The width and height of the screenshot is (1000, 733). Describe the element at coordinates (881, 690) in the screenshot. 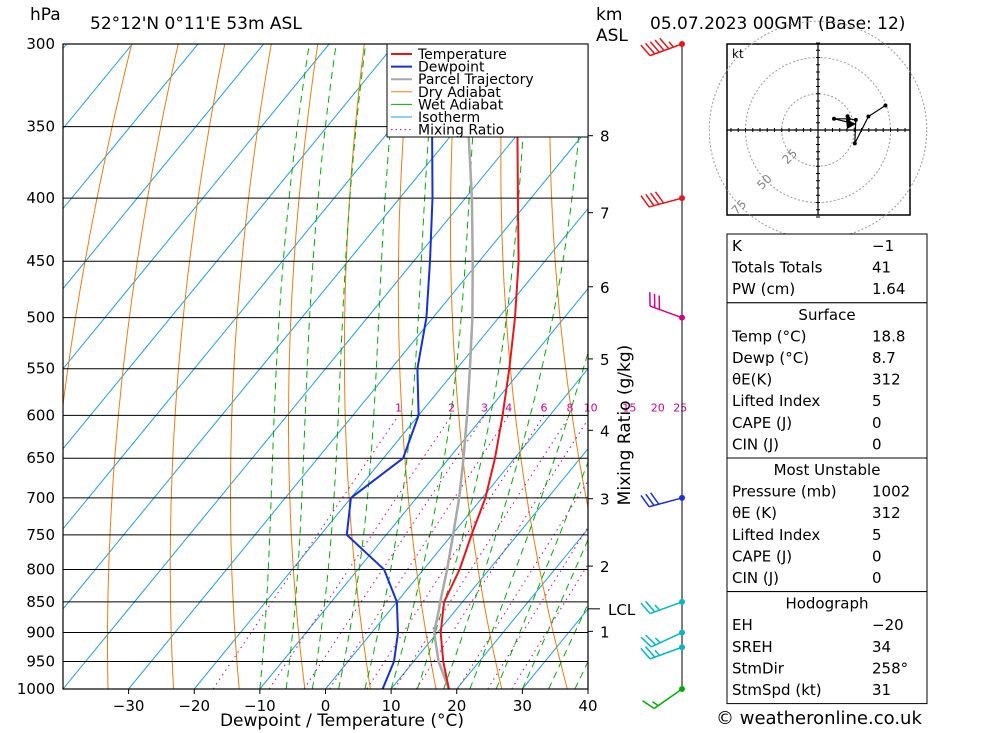

I see `index-value: 31` at that location.